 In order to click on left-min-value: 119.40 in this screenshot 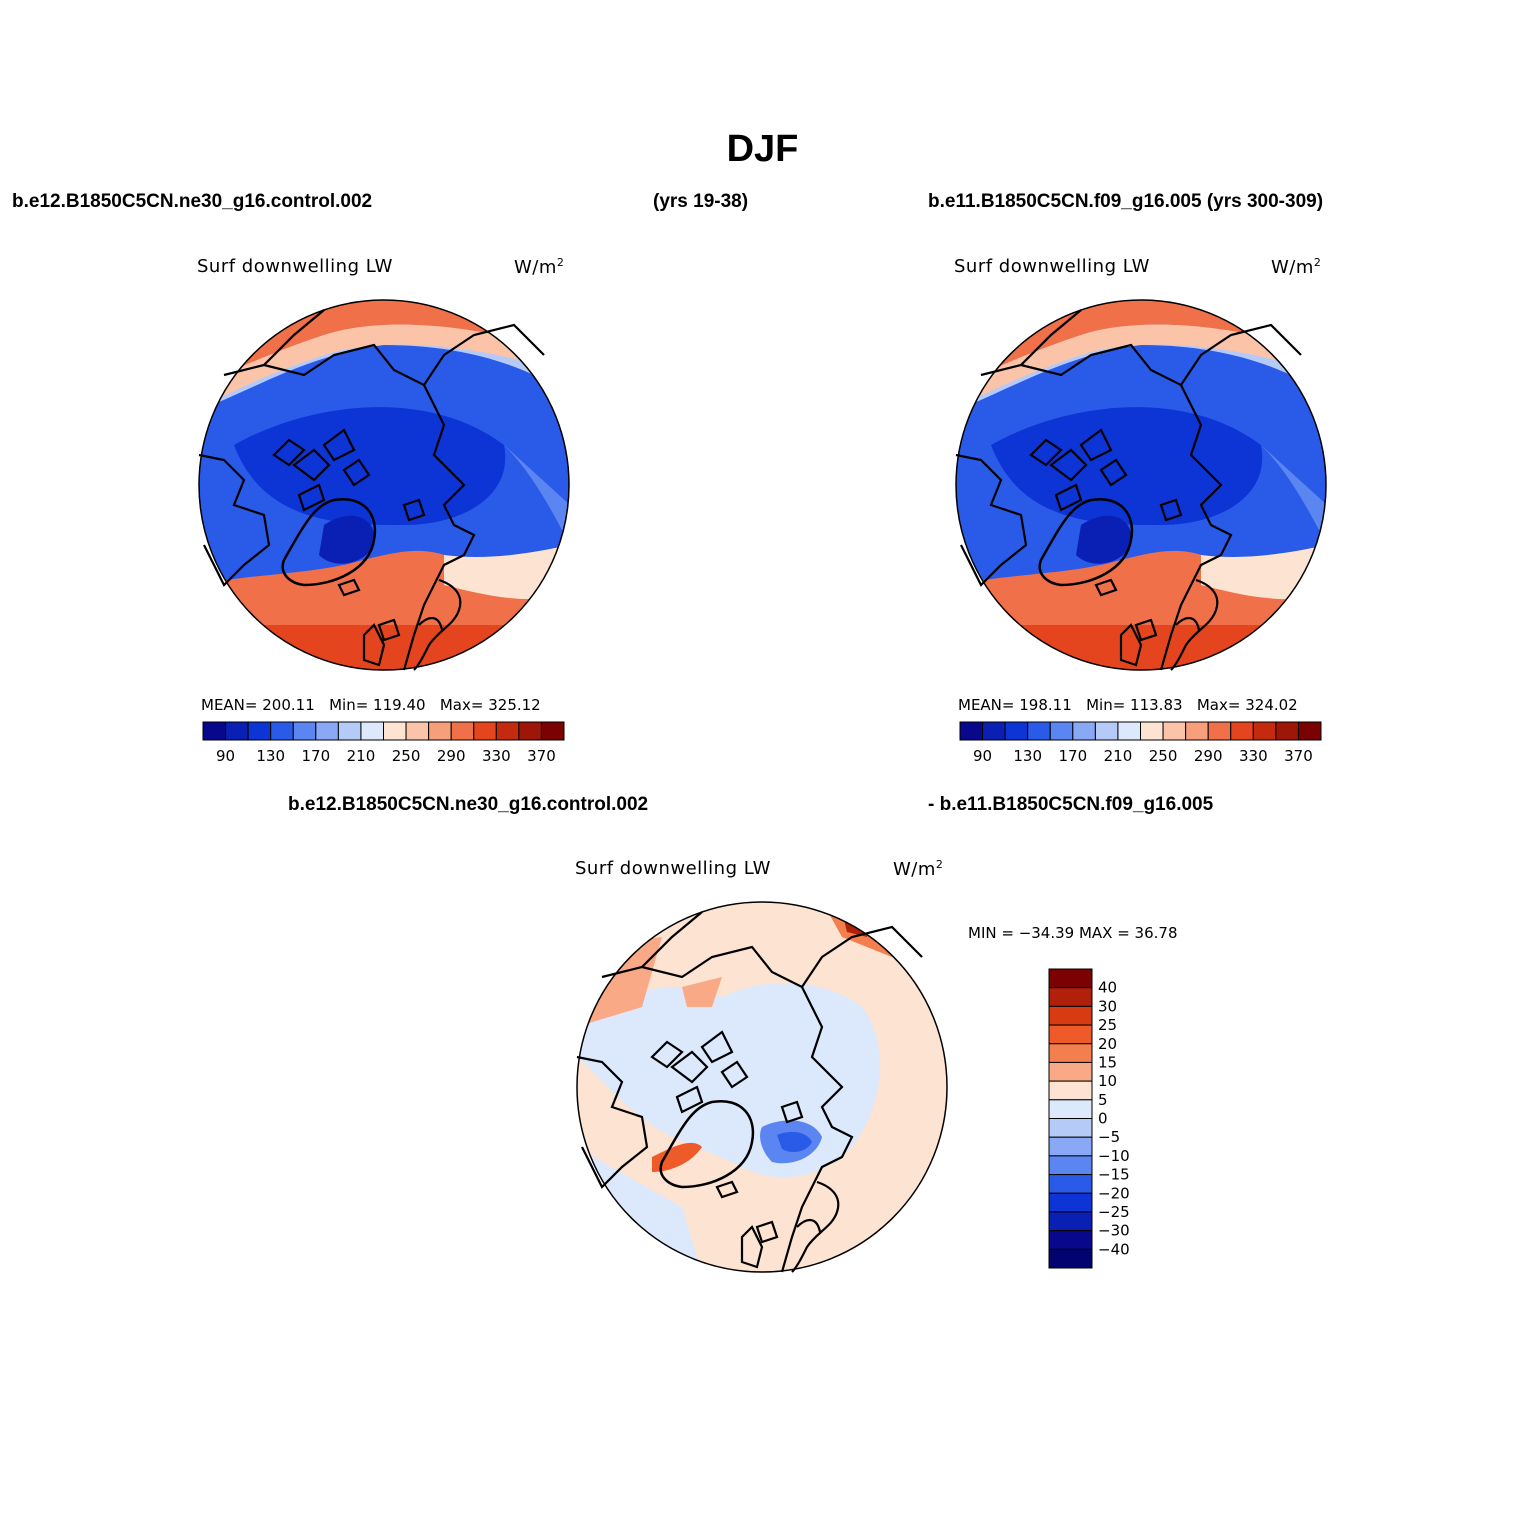, I will do `click(399, 705)`.